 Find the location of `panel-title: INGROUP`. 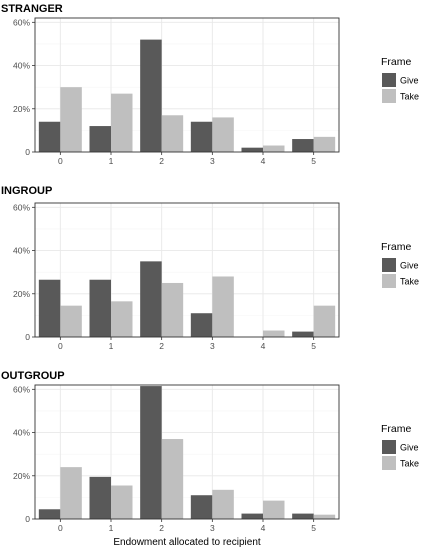

panel-title: INGROUP is located at coordinates (26, 191).